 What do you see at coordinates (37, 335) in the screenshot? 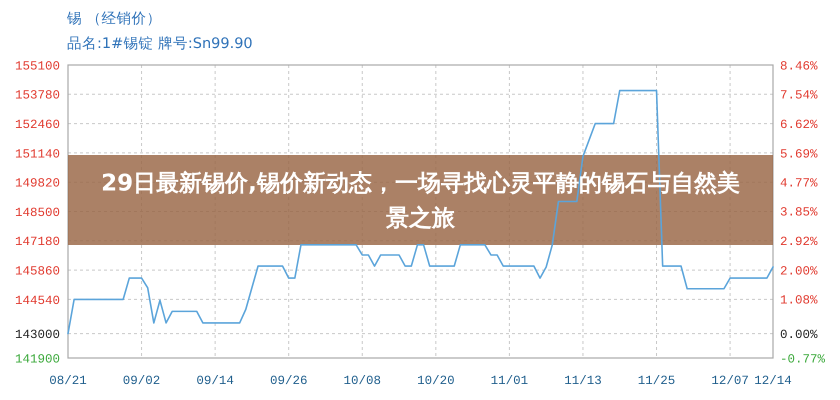
I see `y-tick-label: 143000` at bounding box center [37, 335].